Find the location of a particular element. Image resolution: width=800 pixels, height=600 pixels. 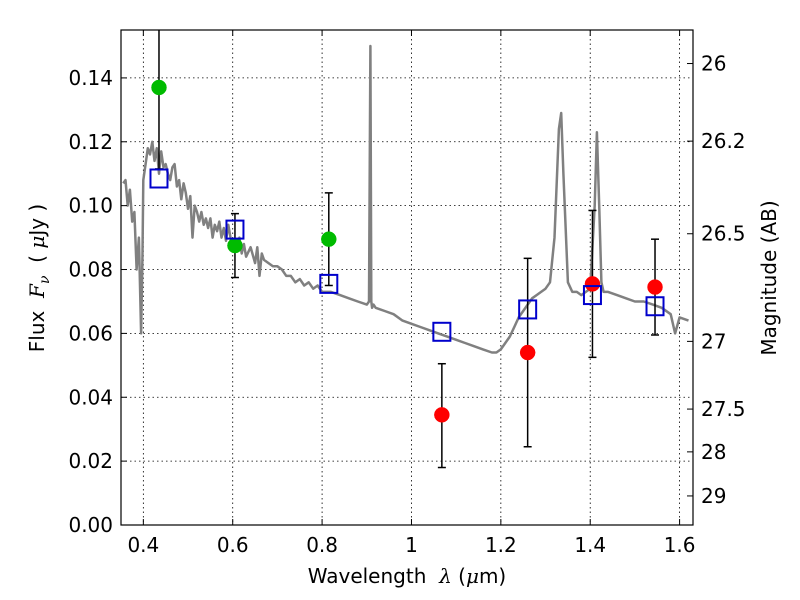

x-tick-label: 1.4 is located at coordinates (590, 545).